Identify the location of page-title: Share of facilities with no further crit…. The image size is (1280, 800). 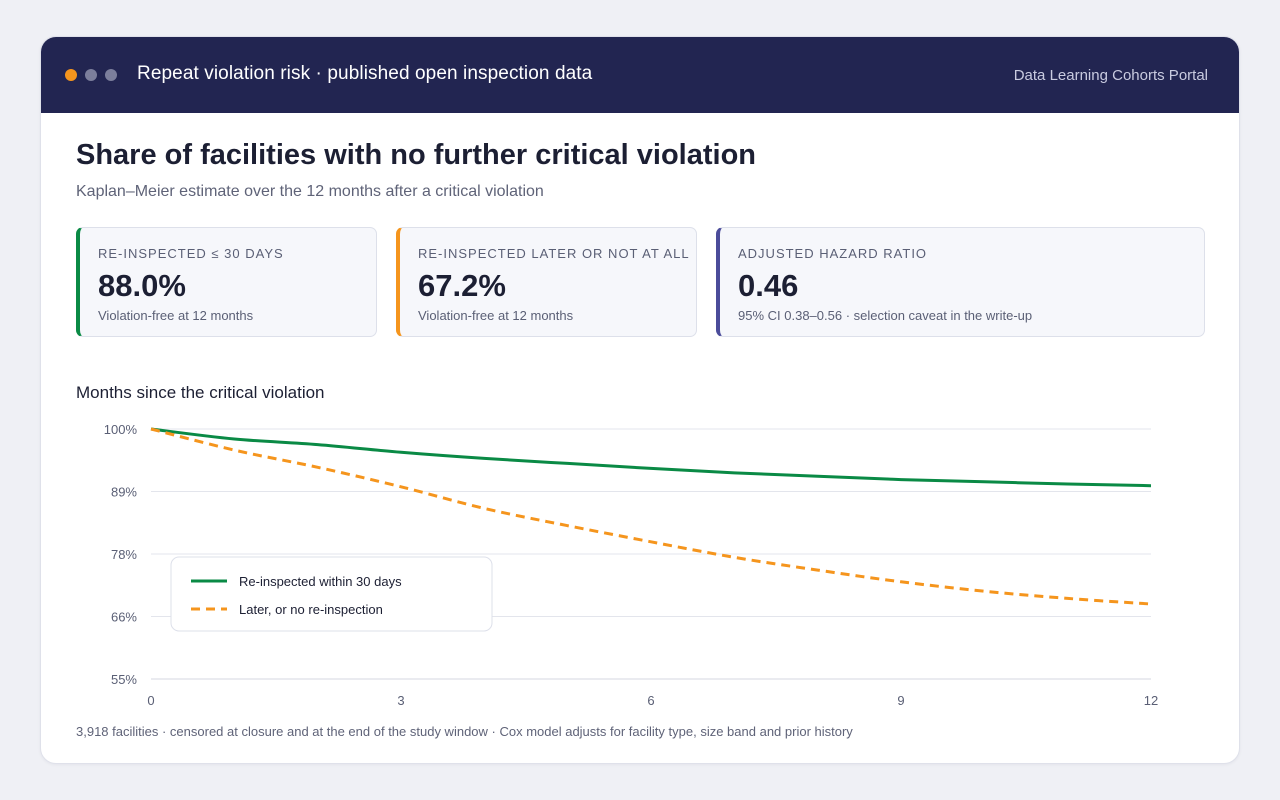
(416, 155).